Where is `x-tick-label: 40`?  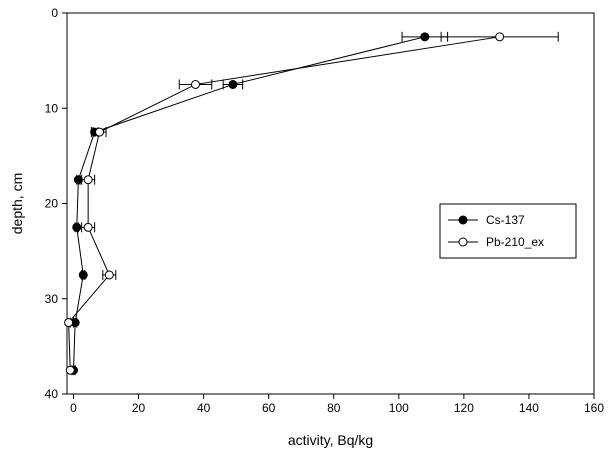 x-tick-label: 40 is located at coordinates (204, 408).